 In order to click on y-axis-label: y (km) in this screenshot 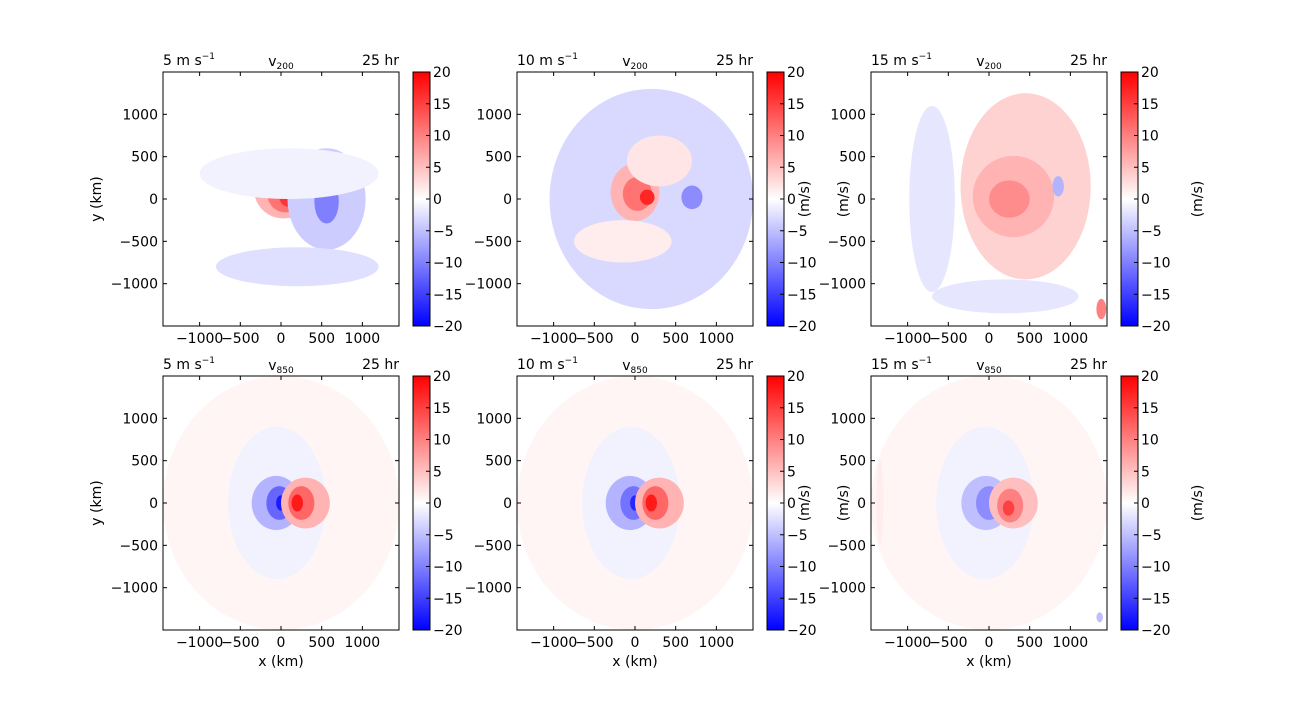, I will do `click(97, 198)`.